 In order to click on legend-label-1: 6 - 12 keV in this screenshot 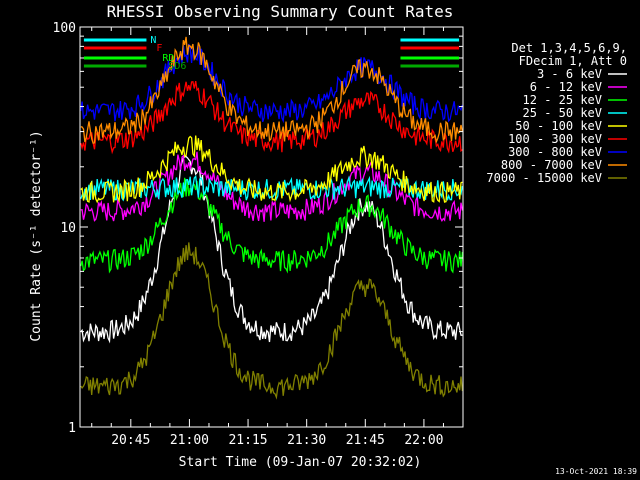, I will do `click(566, 87)`.